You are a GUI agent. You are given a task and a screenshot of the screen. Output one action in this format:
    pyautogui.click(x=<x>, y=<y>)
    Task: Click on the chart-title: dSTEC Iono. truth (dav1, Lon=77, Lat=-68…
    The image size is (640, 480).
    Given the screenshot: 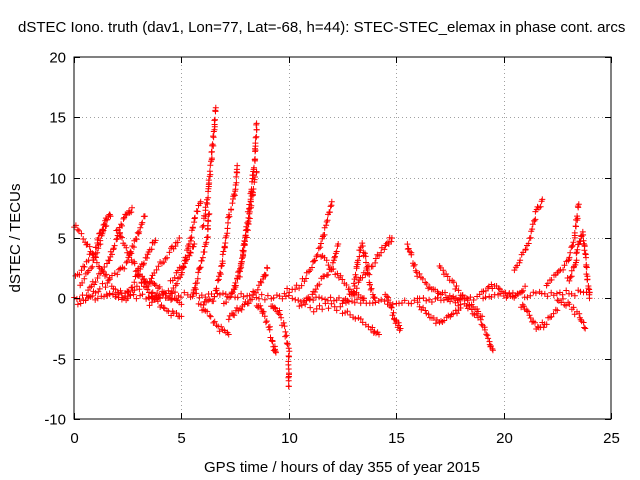 What is the action you would take?
    pyautogui.click(x=321, y=27)
    